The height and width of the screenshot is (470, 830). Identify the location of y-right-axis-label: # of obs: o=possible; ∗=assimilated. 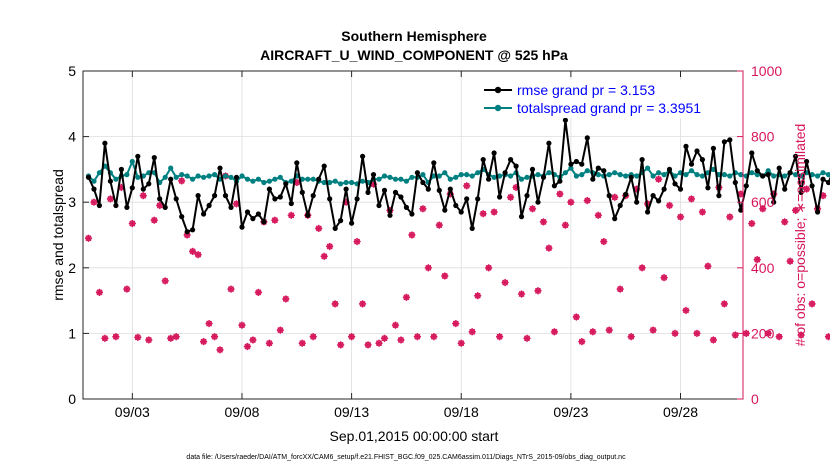
(800, 235).